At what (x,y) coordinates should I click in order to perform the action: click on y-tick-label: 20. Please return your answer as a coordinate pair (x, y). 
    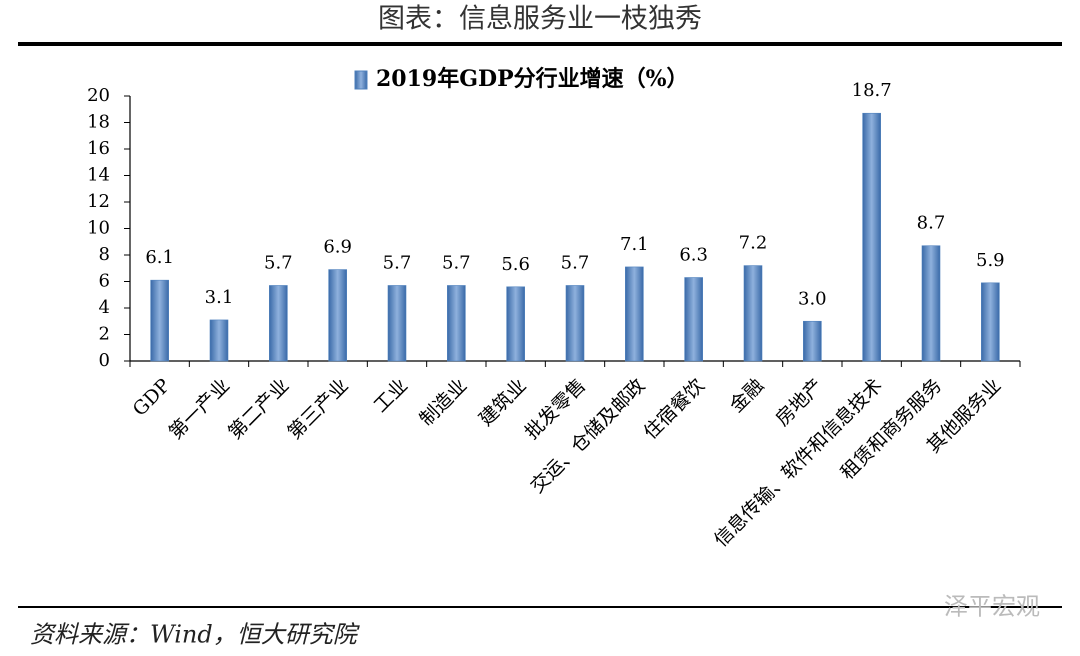
    Looking at the image, I should click on (98, 95).